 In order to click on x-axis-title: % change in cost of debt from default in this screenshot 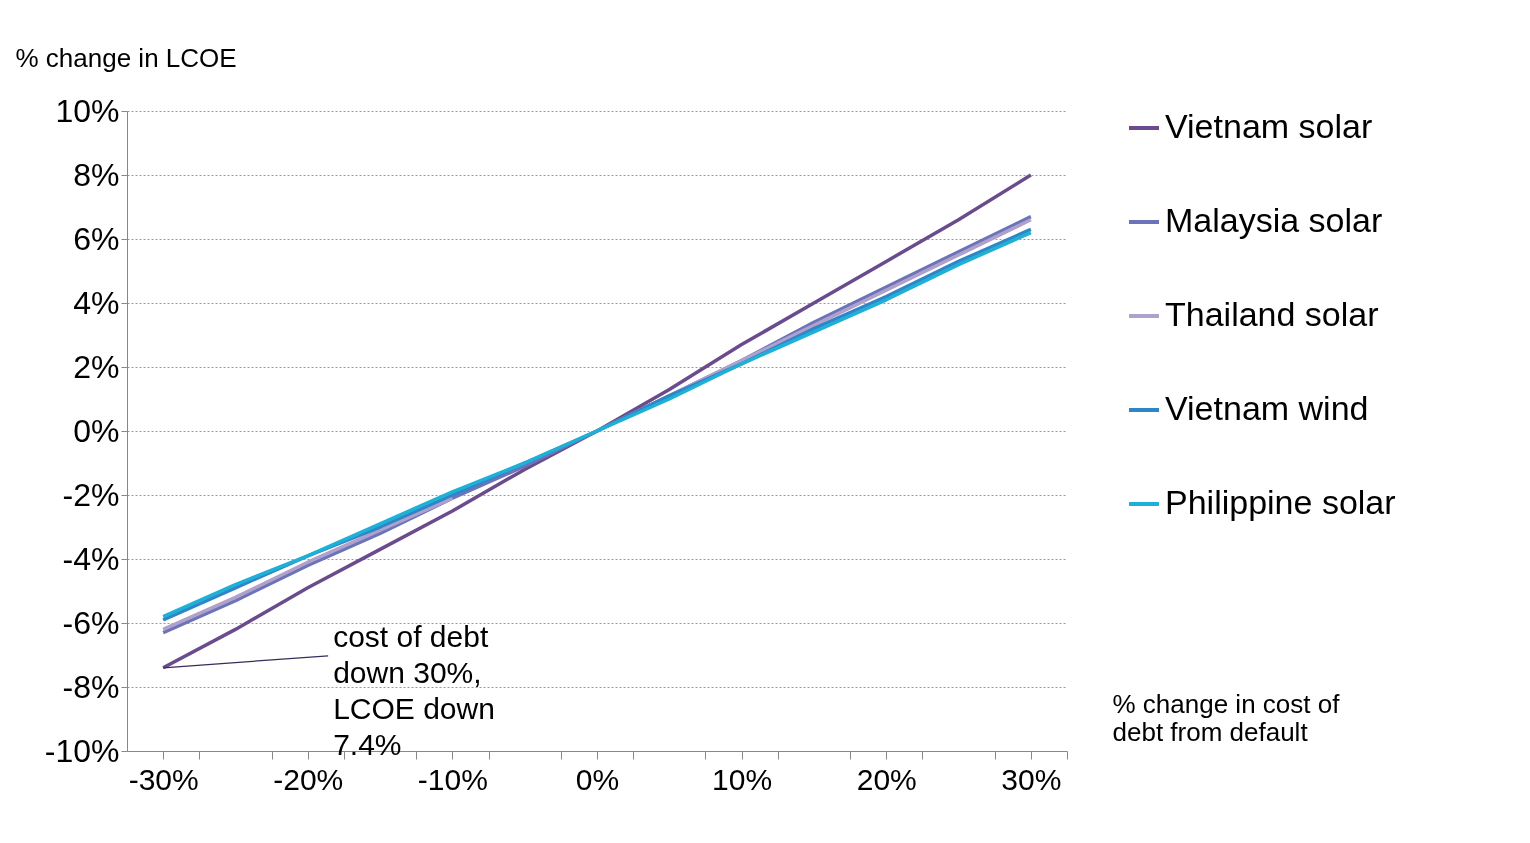, I will do `click(1226, 717)`.